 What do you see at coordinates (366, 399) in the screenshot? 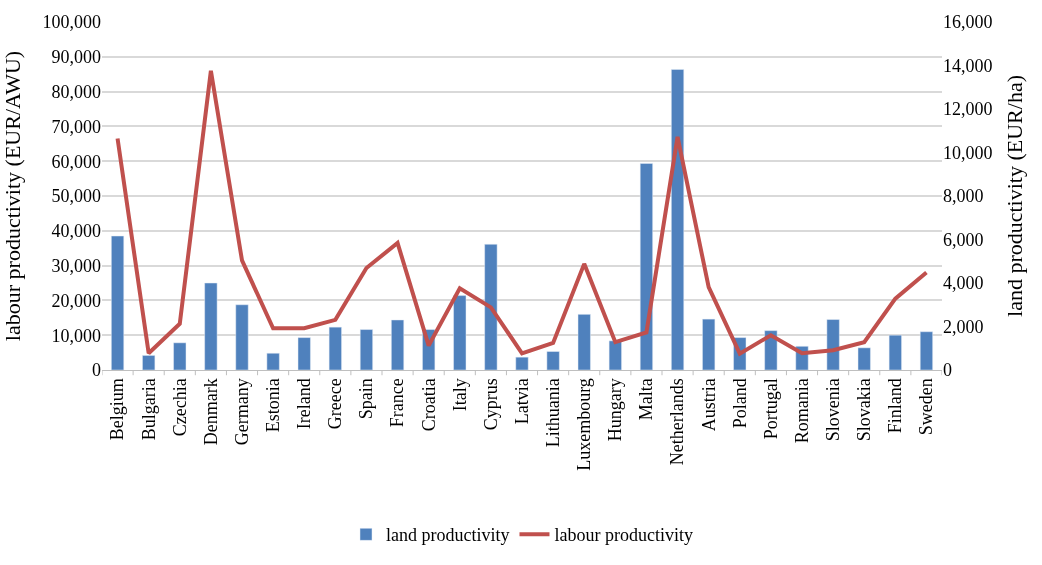
I see `x-tick-label: Spain` at bounding box center [366, 399].